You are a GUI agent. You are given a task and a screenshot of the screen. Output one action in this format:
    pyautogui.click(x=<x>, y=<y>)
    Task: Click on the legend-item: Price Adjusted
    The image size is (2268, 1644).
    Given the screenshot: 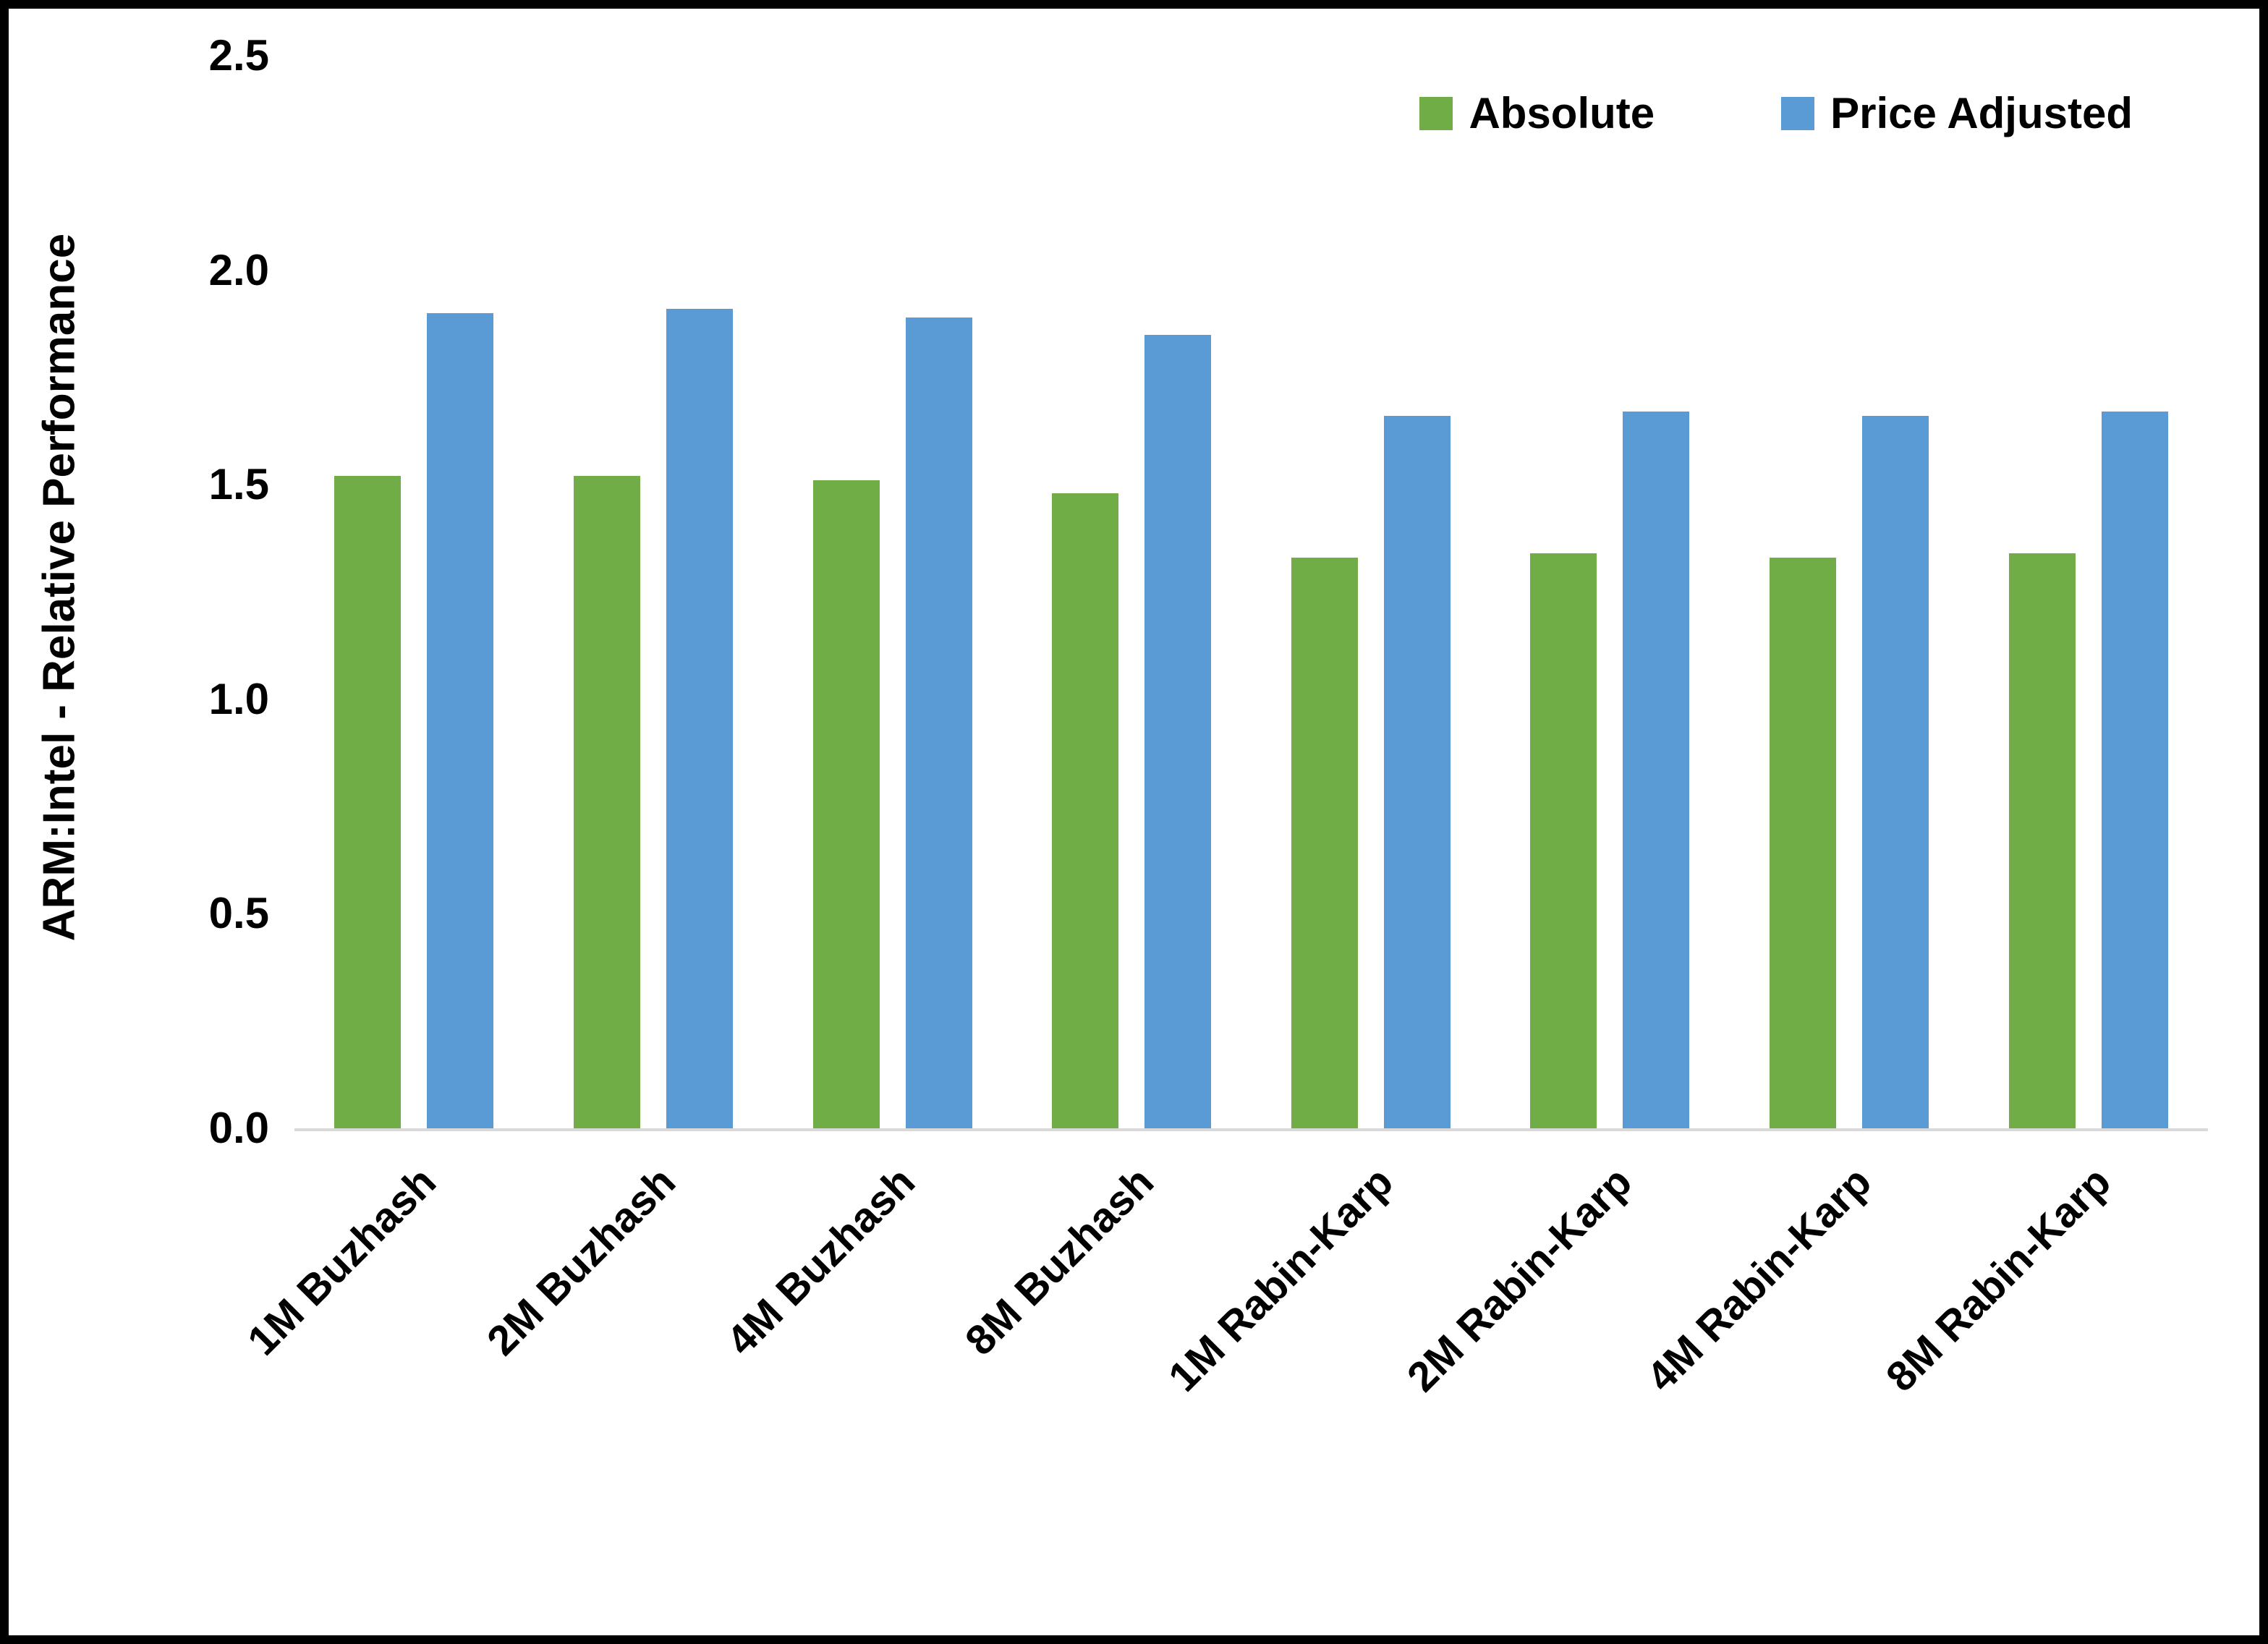 What is the action you would take?
    pyautogui.click(x=1957, y=113)
    